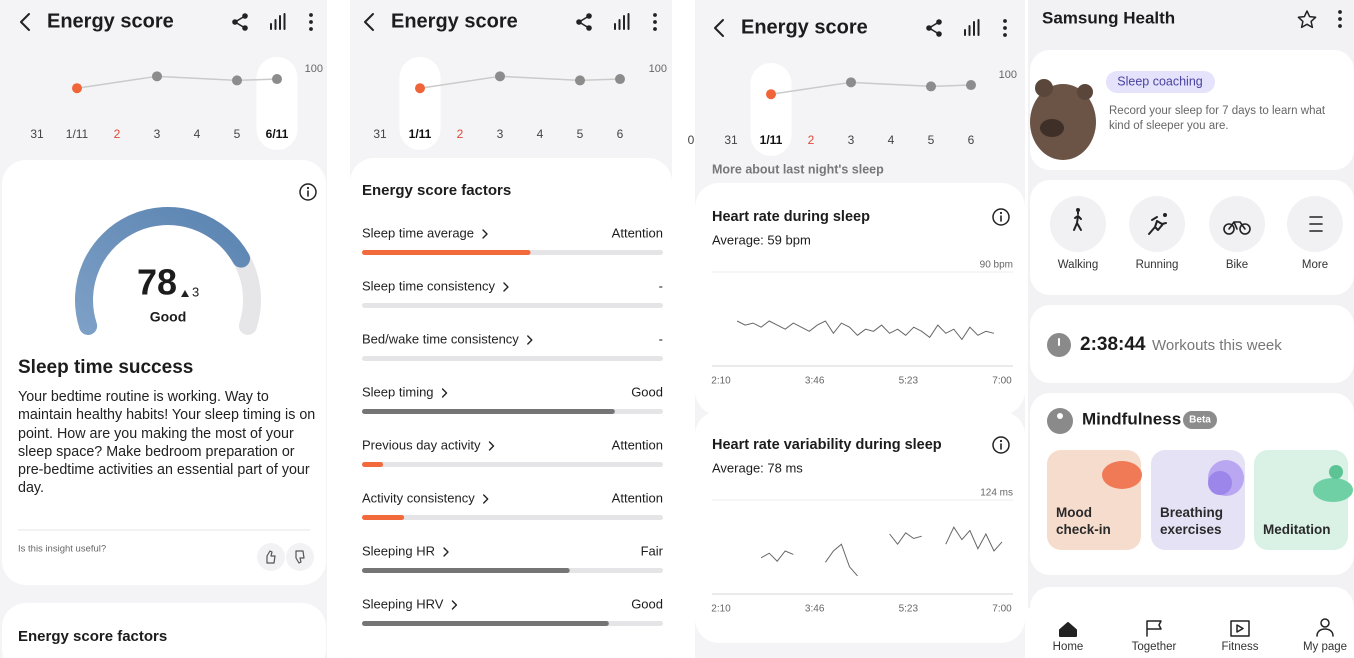 The height and width of the screenshot is (658, 1354). What do you see at coordinates (460, 82) in the screenshot?
I see `trend-line` at bounding box center [460, 82].